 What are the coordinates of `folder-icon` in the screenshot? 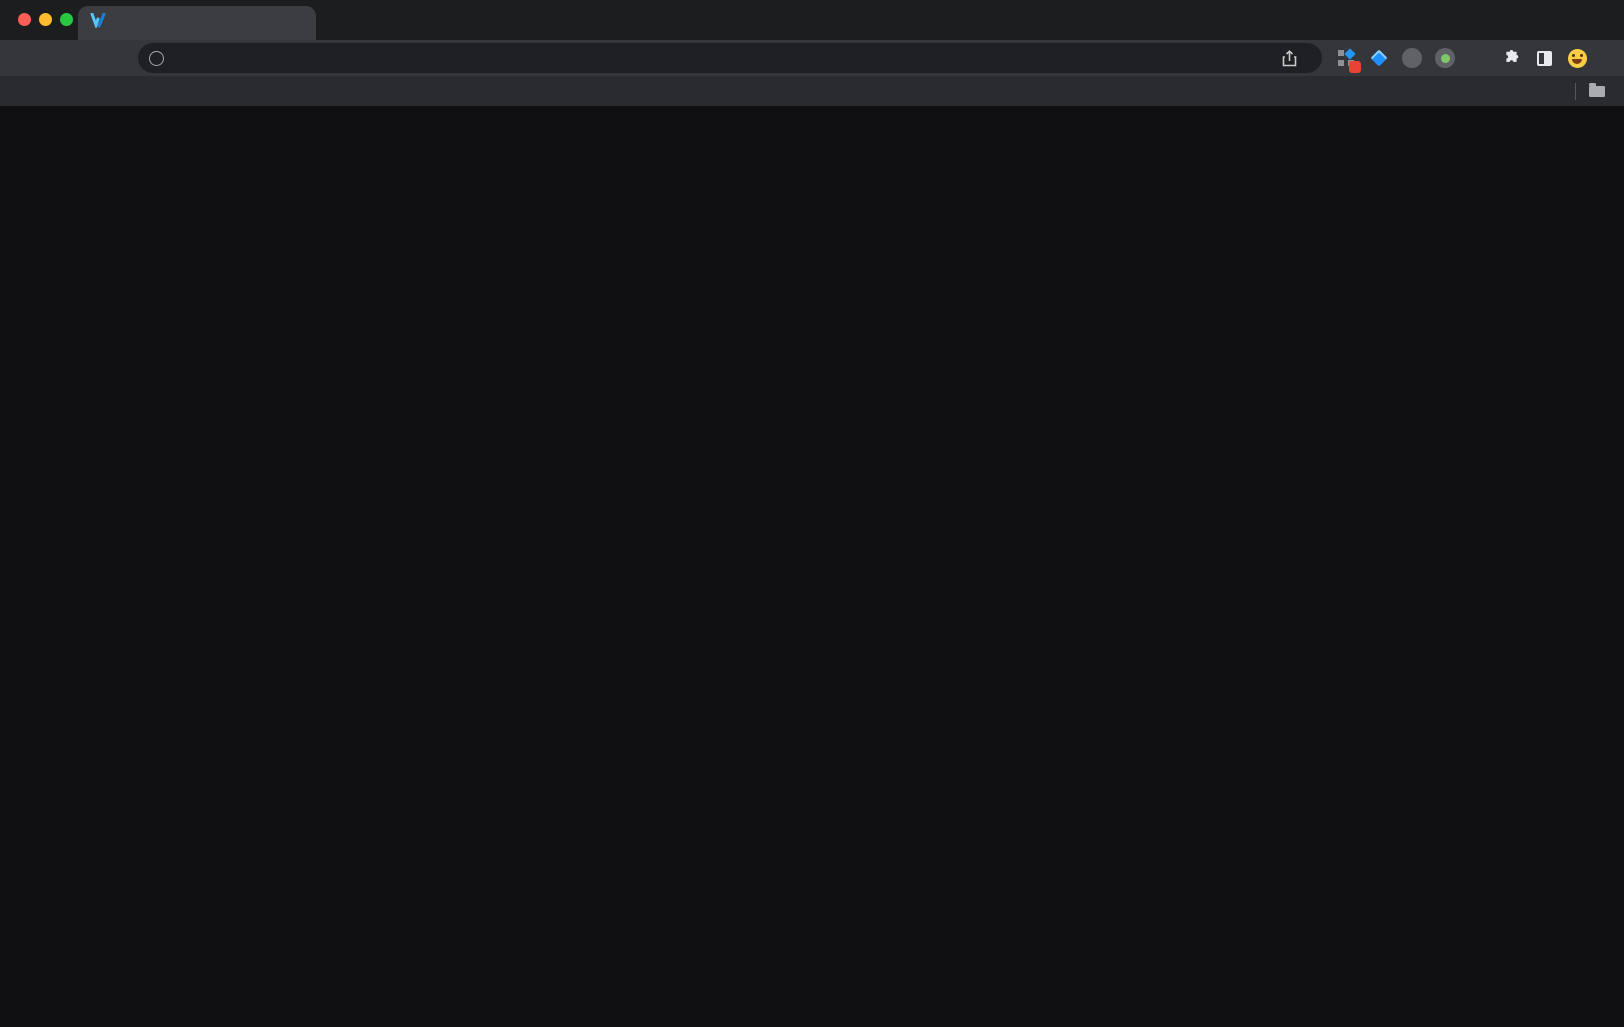 It's located at (1597, 89).